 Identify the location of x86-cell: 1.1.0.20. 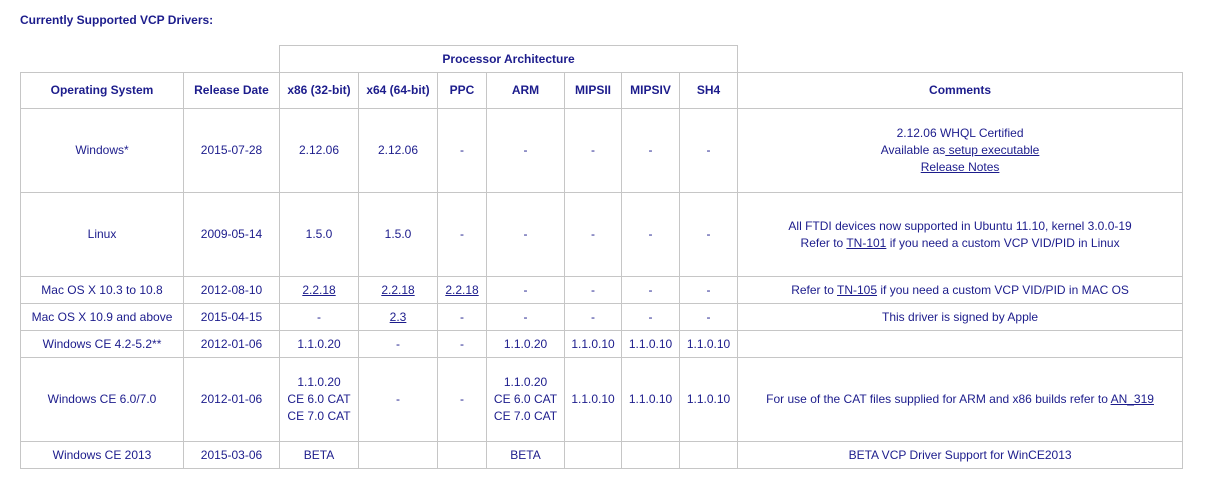
(319, 344).